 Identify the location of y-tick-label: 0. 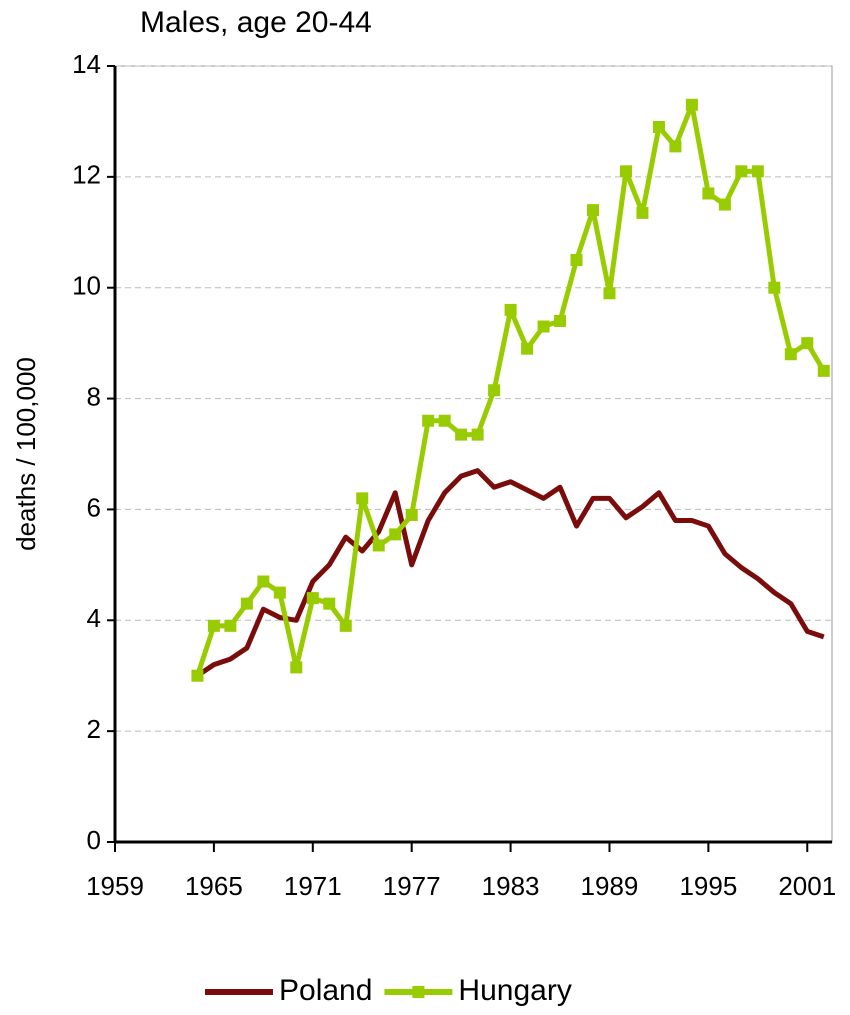
(94, 840).